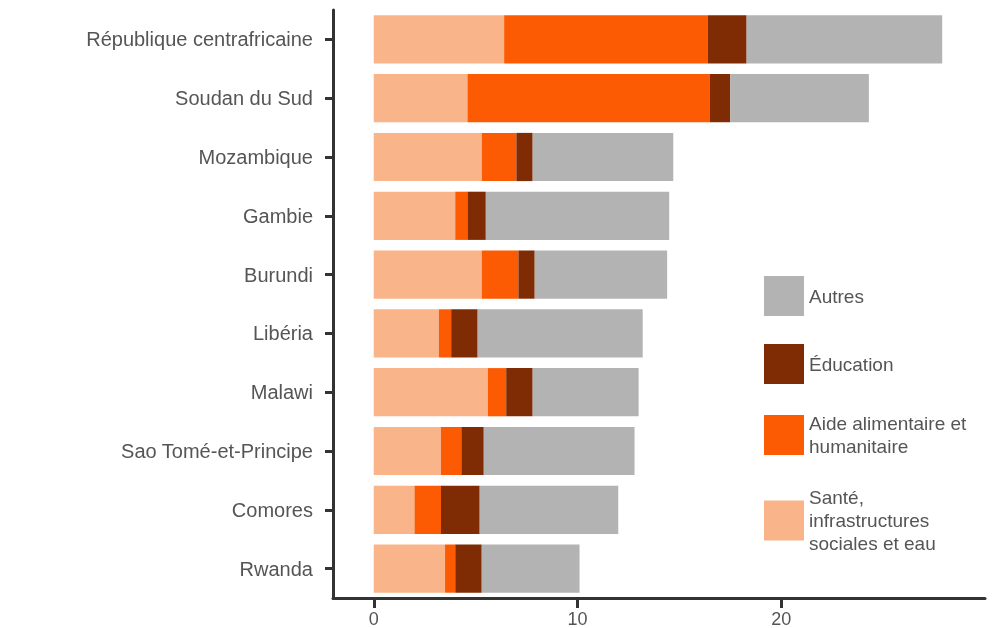 The image size is (1004, 628). What do you see at coordinates (272, 509) in the screenshot?
I see `y-tick-label: Comores` at bounding box center [272, 509].